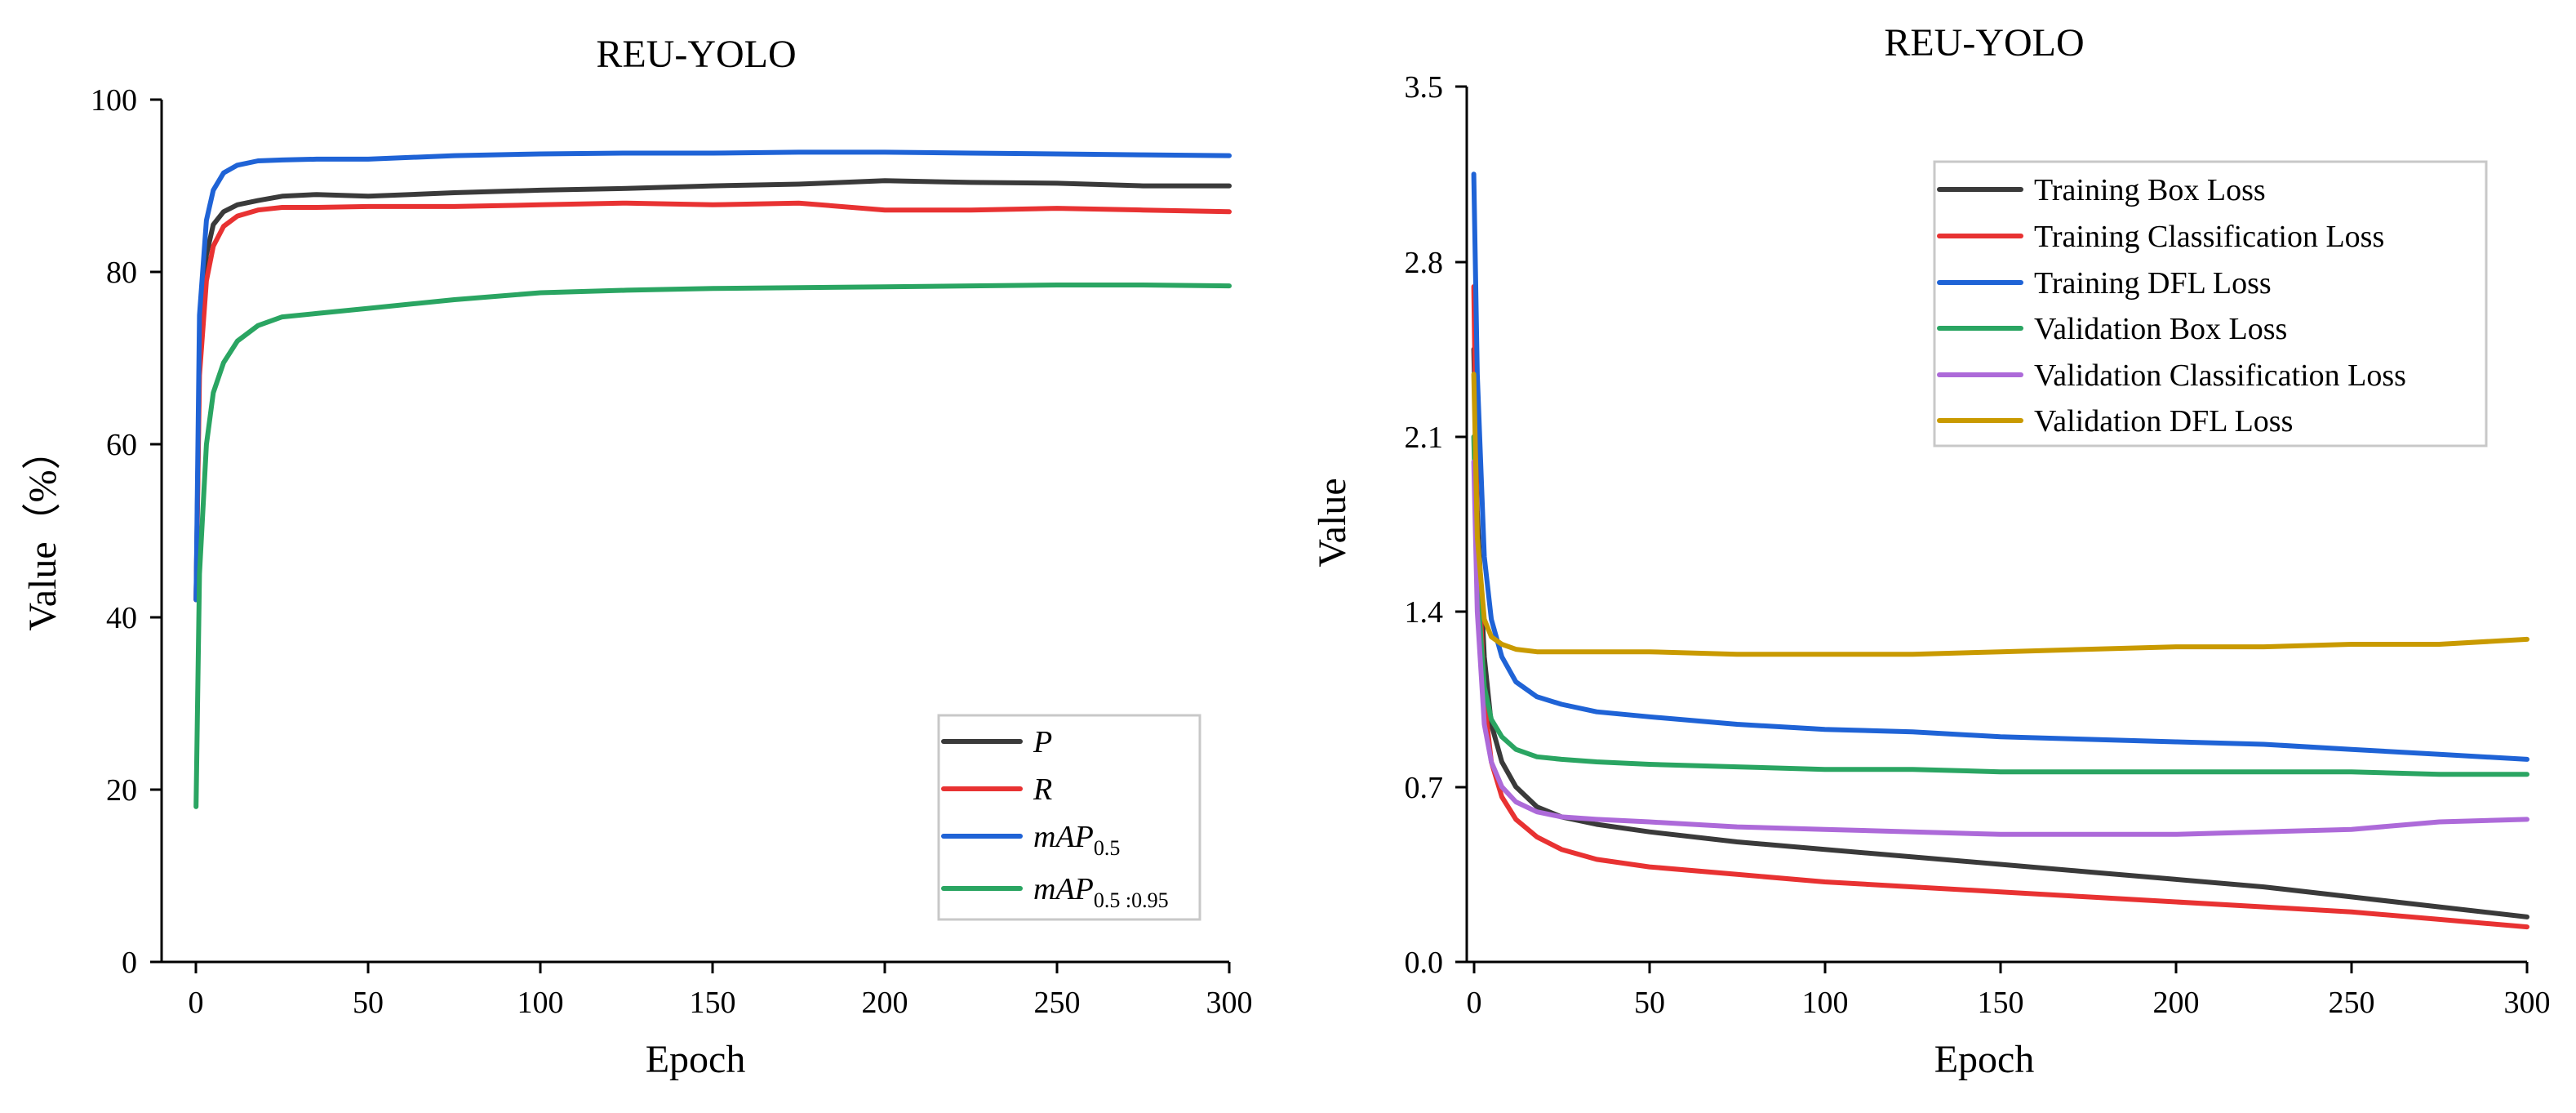  I want to click on y-tick-label: 60, so click(121, 445).